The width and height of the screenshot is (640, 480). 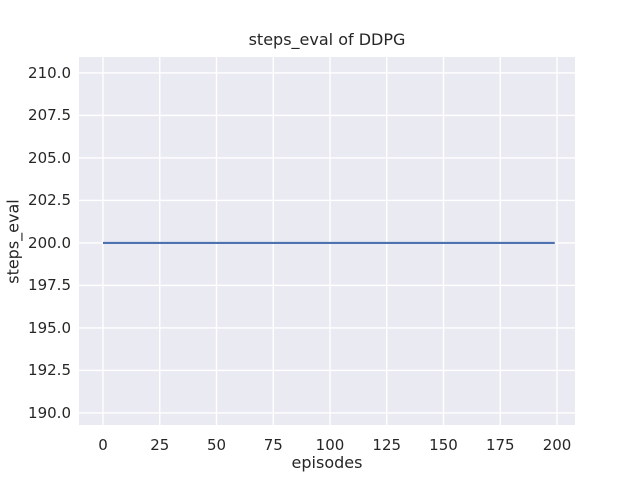 I want to click on y-tick-label: 192.5, so click(x=49, y=370).